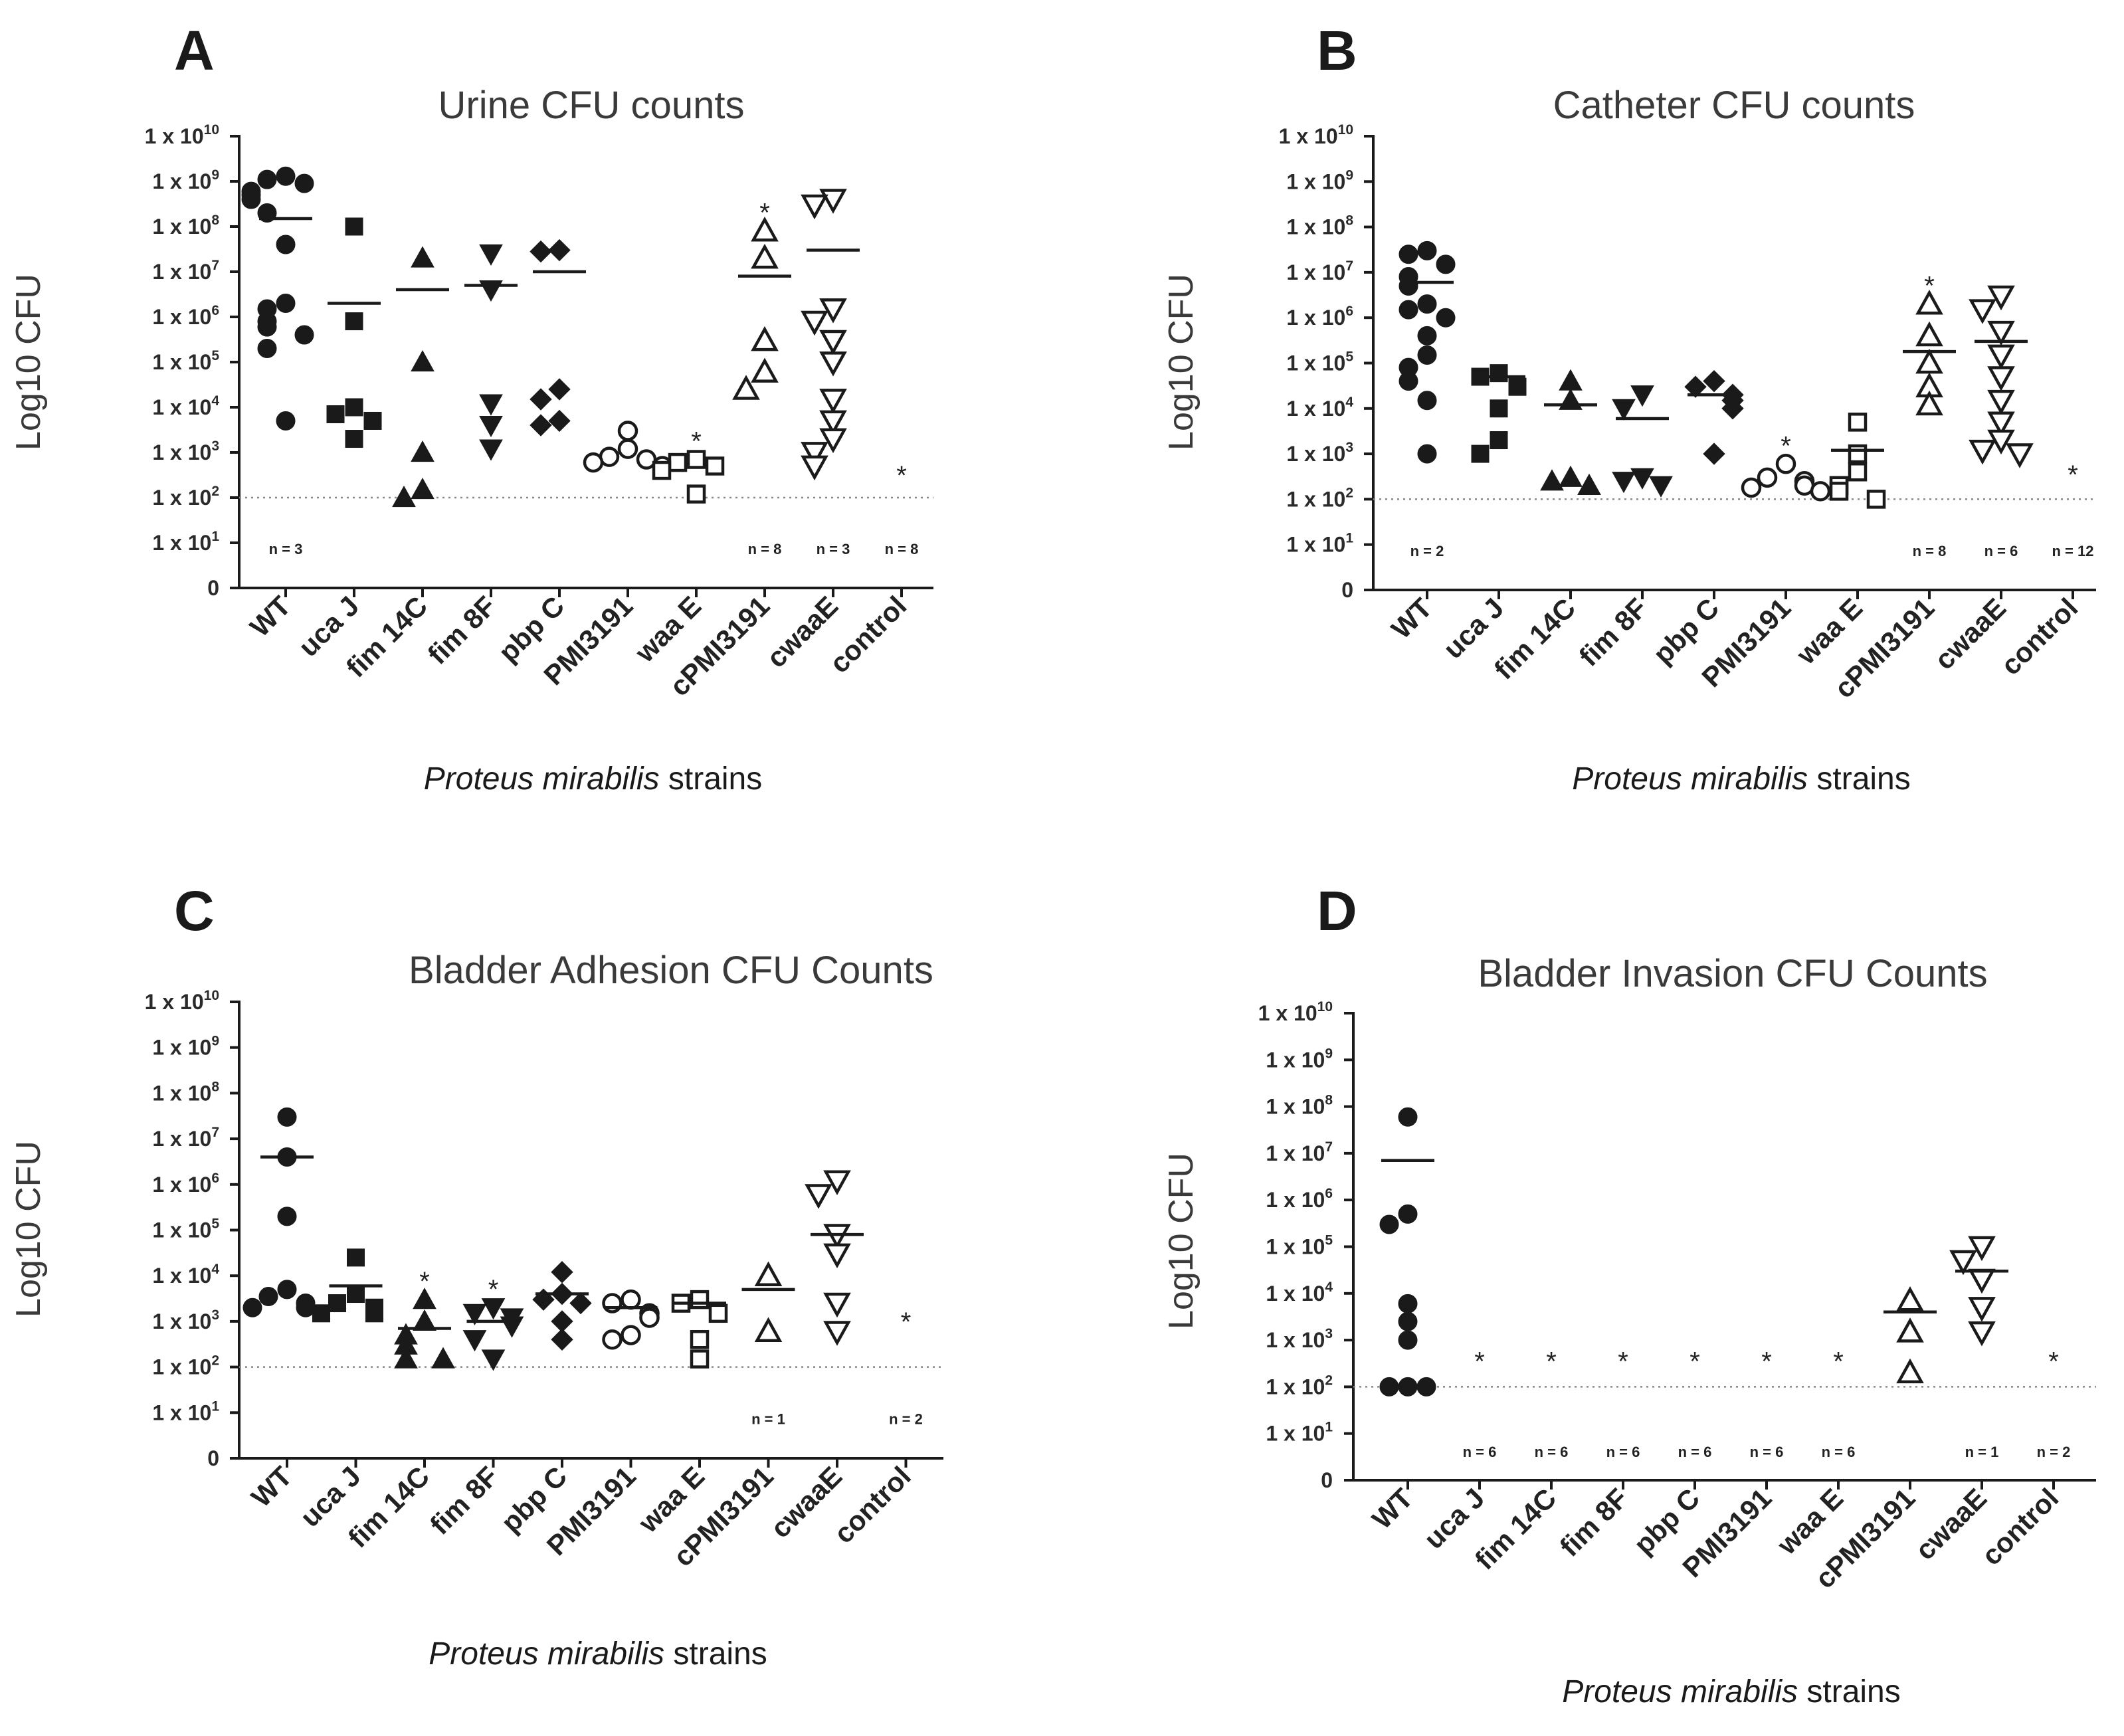 The height and width of the screenshot is (1736, 2124). I want to click on n-label: n = 8, so click(765, 549).